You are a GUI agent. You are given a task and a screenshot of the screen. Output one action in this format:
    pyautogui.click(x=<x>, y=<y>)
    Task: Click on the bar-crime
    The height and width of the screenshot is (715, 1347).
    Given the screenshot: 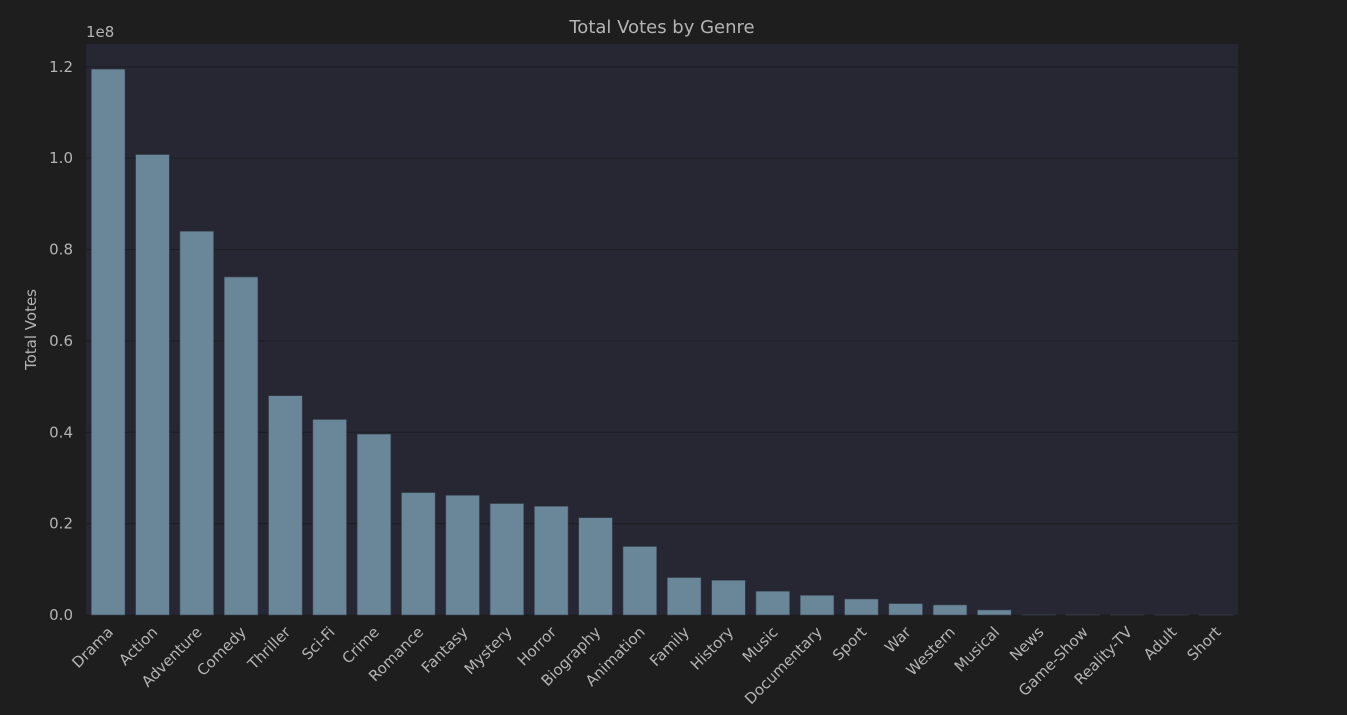 What is the action you would take?
    pyautogui.click(x=374, y=524)
    